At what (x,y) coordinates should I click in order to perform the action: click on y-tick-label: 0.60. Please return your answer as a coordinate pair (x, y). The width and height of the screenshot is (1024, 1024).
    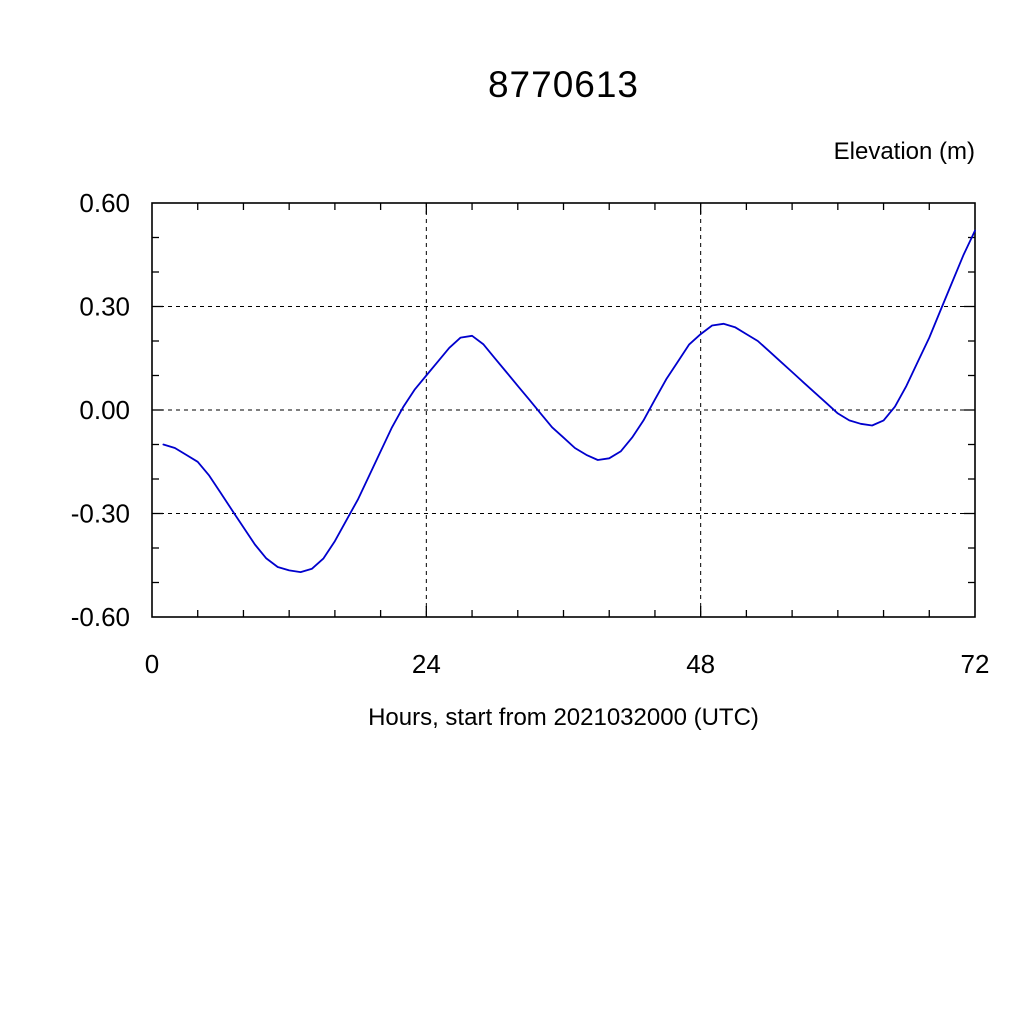
    Looking at the image, I should click on (104, 203).